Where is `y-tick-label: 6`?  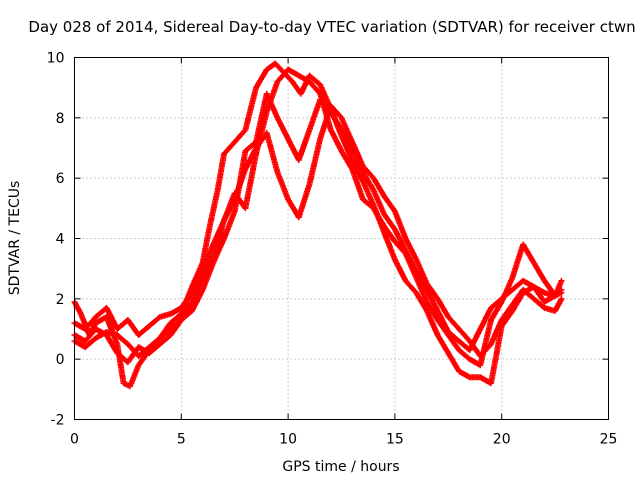 y-tick-label: 6 is located at coordinates (60, 179).